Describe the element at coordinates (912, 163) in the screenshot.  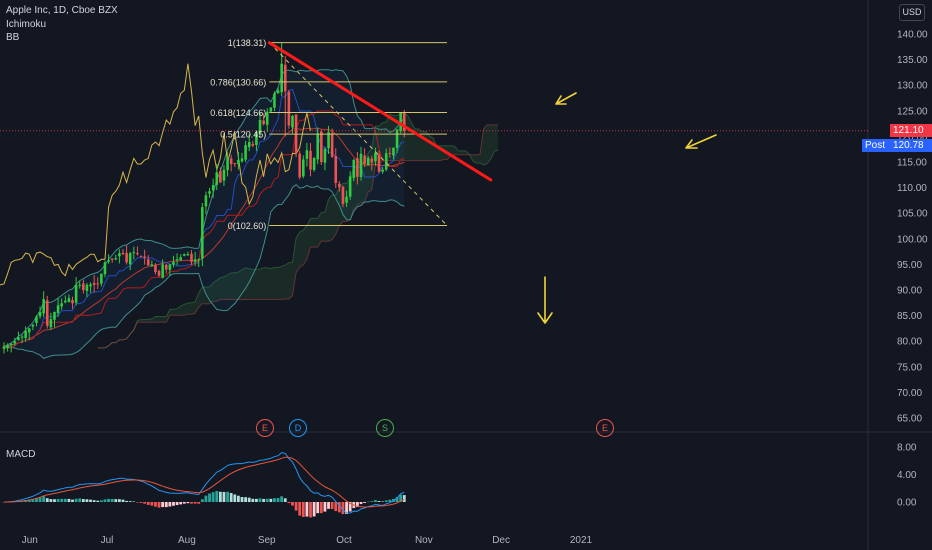
I see `y-axis-tick-label: 115.00` at that location.